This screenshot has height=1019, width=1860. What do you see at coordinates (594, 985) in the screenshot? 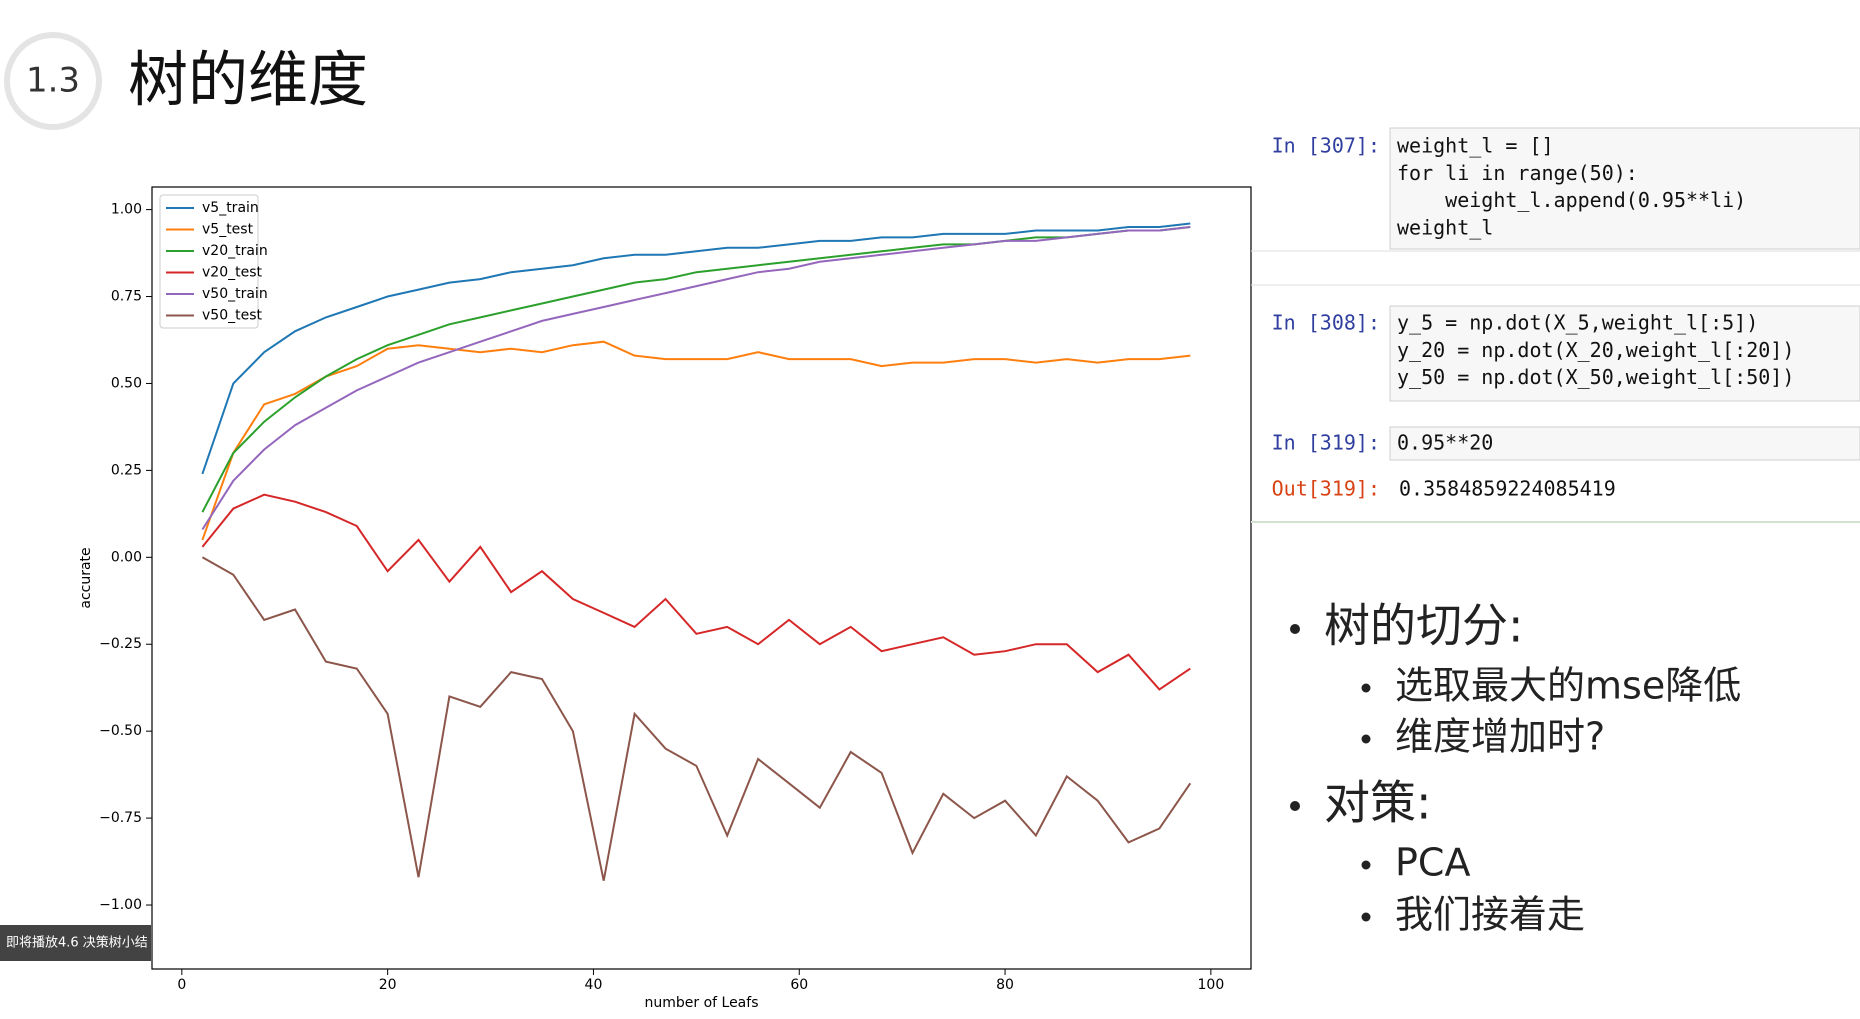
I see `x-tick-label: 40` at bounding box center [594, 985].